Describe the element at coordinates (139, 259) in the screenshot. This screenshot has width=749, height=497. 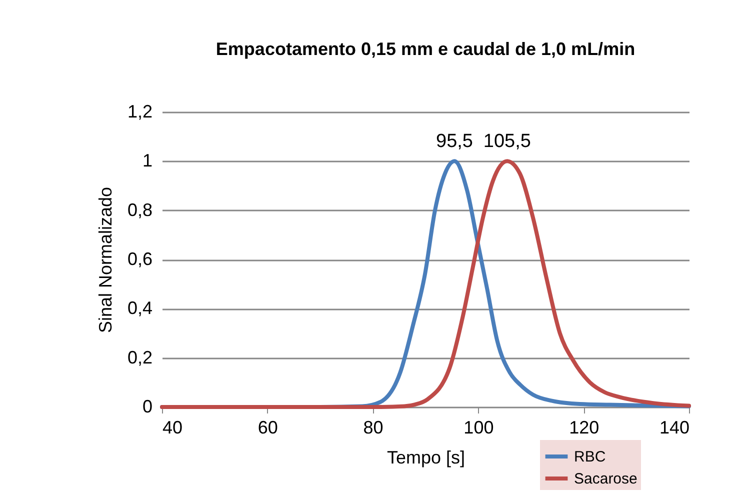
I see `y-tick-label: 0,6` at that location.